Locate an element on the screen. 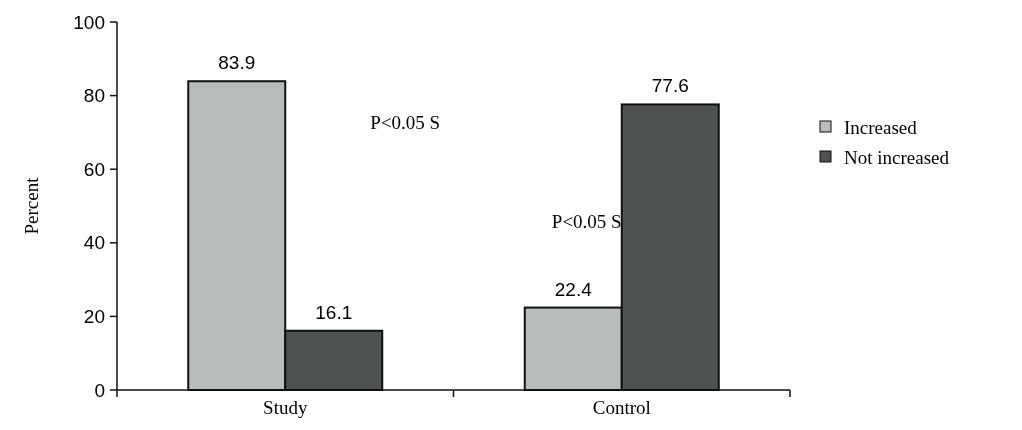 This screenshot has height=430, width=1022. data-label: 22.4 is located at coordinates (573, 289).